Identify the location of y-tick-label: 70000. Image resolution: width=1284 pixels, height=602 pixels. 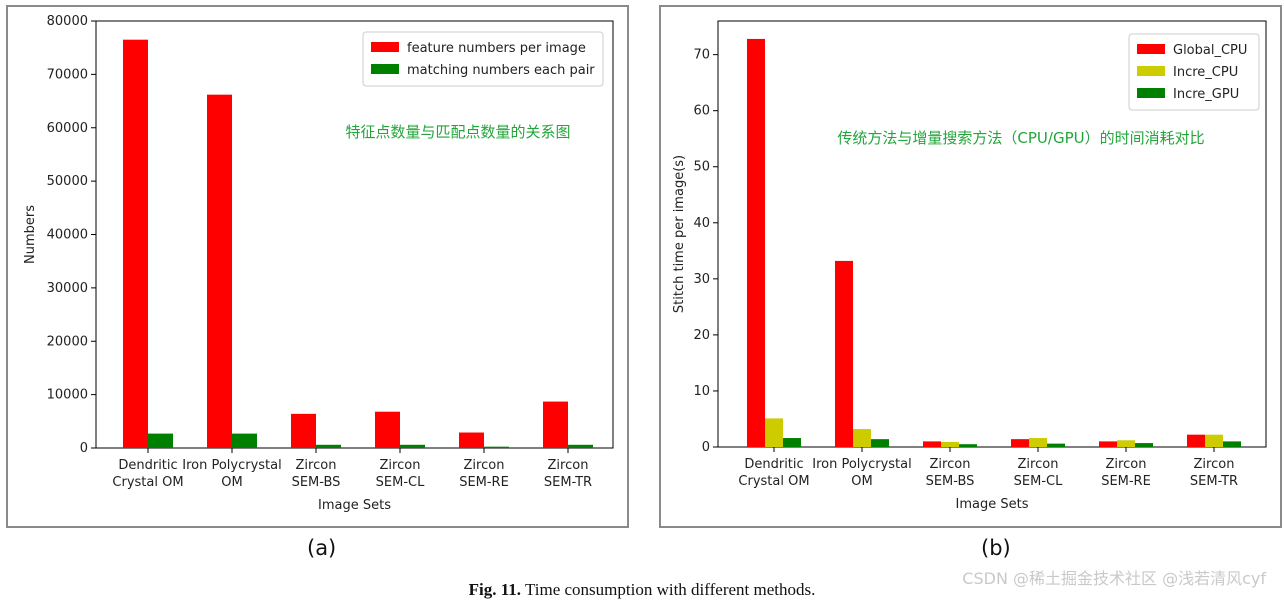
(67, 74).